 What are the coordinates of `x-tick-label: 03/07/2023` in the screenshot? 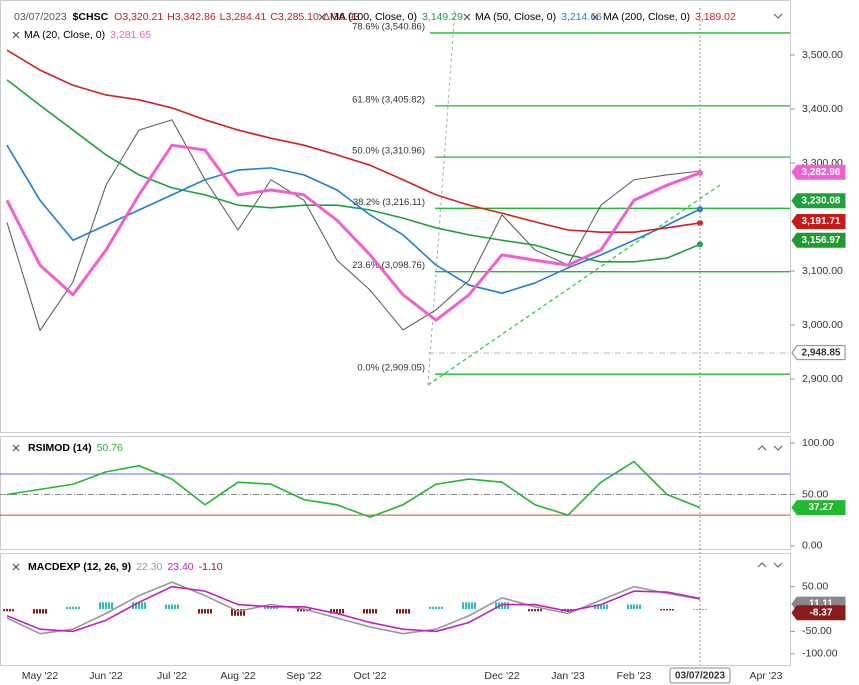 It's located at (700, 676).